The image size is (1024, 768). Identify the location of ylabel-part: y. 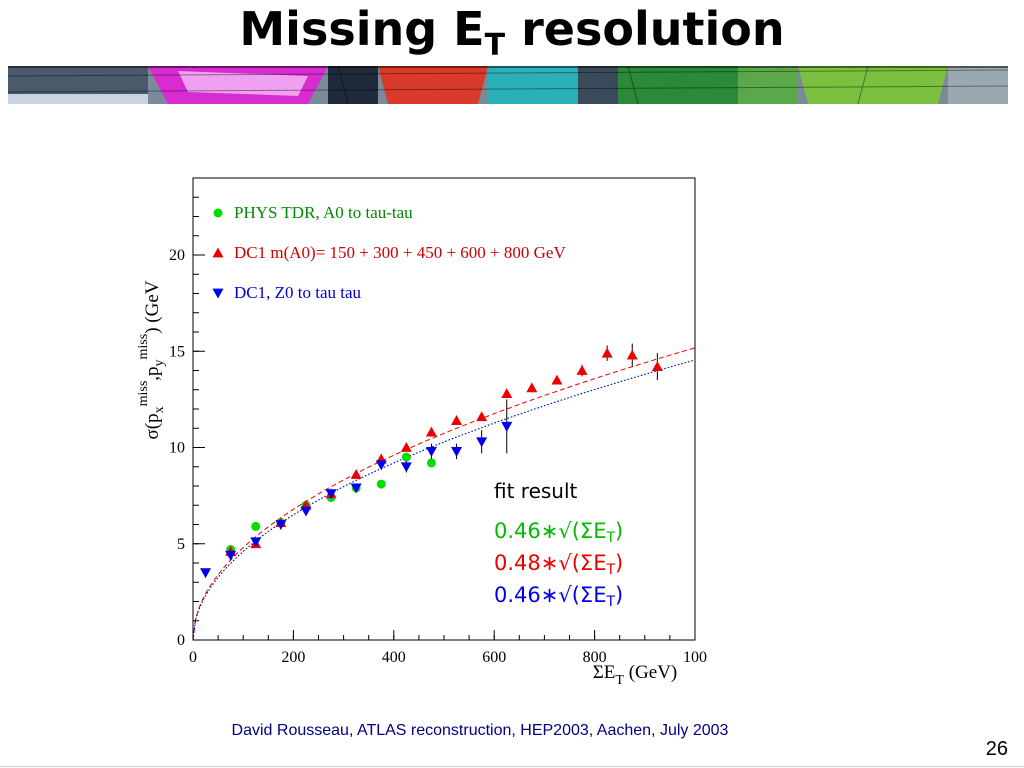
(159, 362).